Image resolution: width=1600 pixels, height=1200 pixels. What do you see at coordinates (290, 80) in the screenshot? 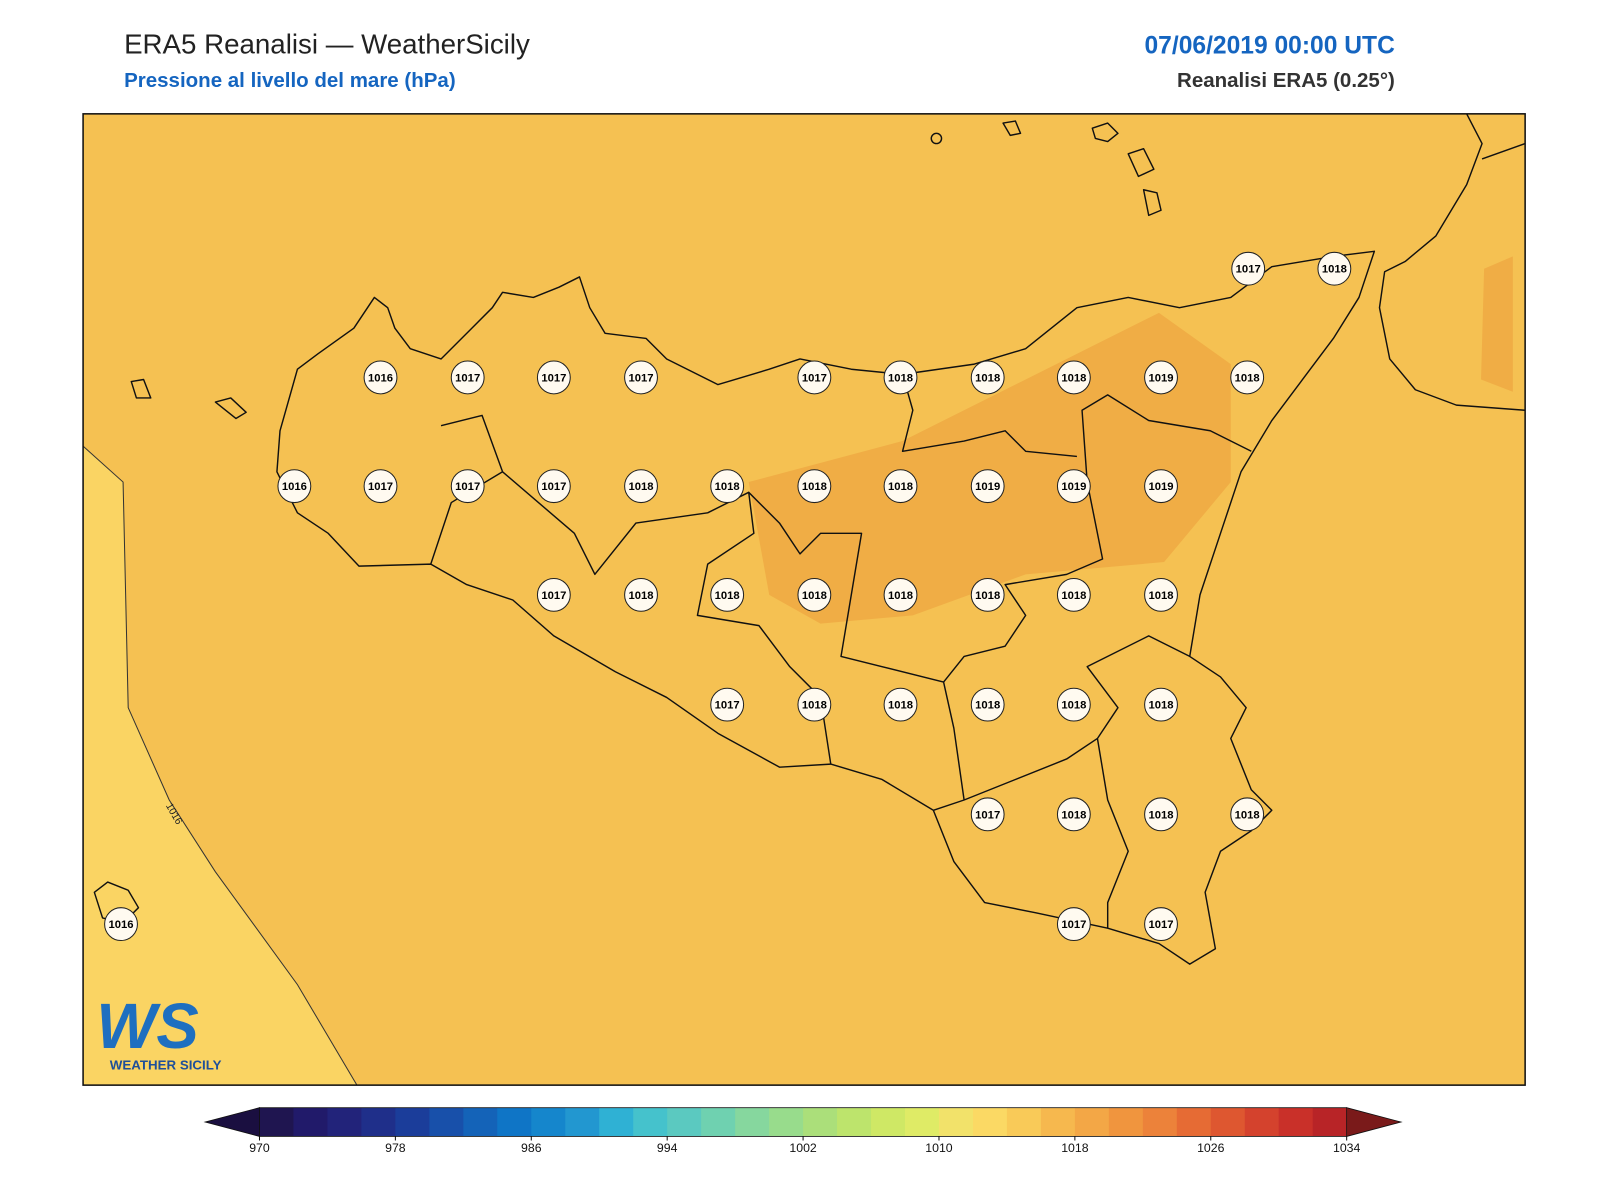
I see `subtitle: Pressione al livello del mare (hPa)` at bounding box center [290, 80].